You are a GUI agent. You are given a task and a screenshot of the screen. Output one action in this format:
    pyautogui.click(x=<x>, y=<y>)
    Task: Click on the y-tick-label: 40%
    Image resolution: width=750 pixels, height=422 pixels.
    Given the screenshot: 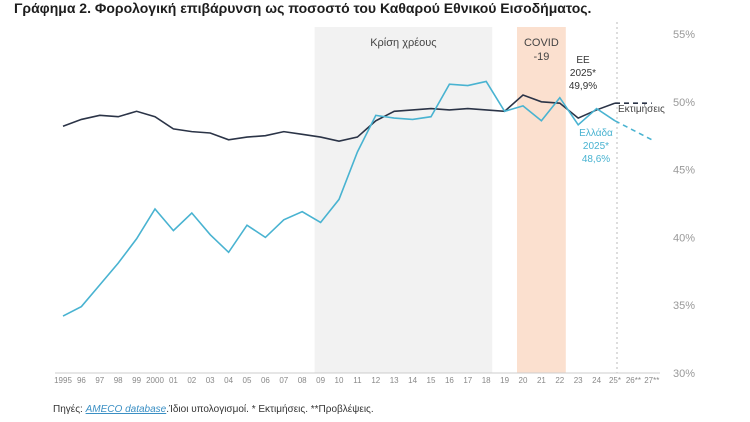 What is the action you would take?
    pyautogui.click(x=684, y=238)
    